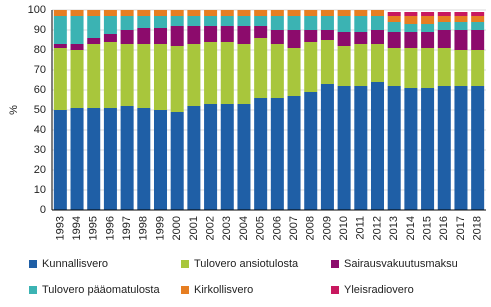  Describe the element at coordinates (194, 228) in the screenshot. I see `x-tick-label: 2001` at that location.